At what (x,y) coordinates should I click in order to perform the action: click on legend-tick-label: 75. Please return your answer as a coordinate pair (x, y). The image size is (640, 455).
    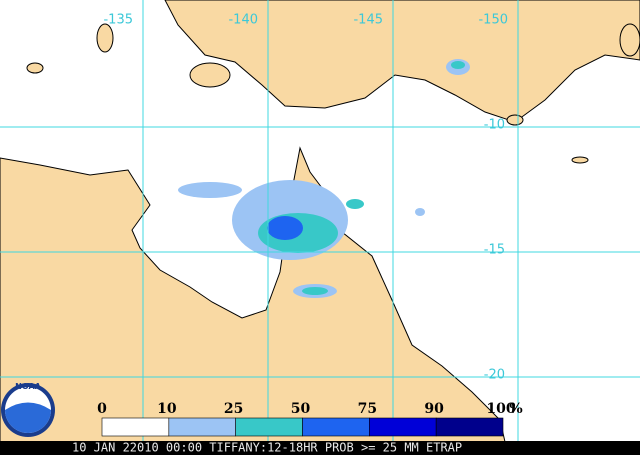
    Looking at the image, I should click on (367, 409).